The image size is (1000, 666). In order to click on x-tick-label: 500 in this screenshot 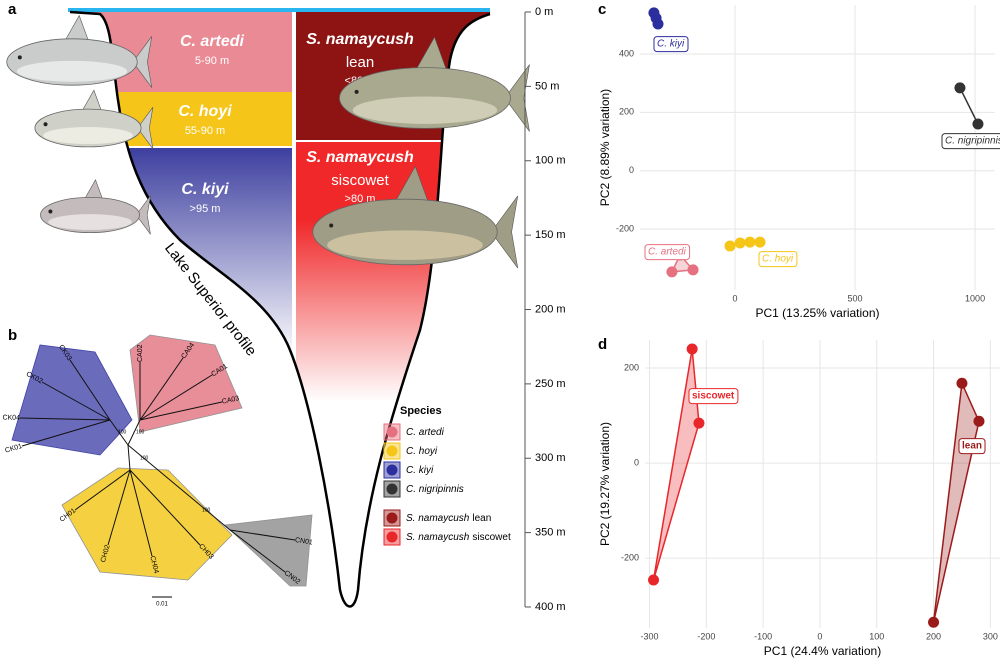, I will do `click(855, 298)`.